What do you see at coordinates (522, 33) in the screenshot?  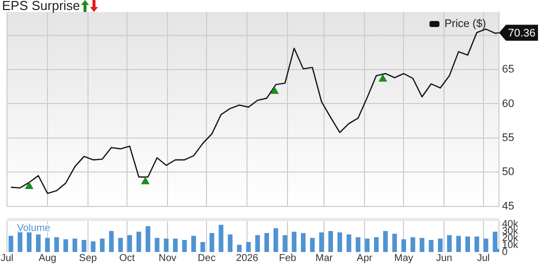 I see `data-label: 70.36` at bounding box center [522, 33].